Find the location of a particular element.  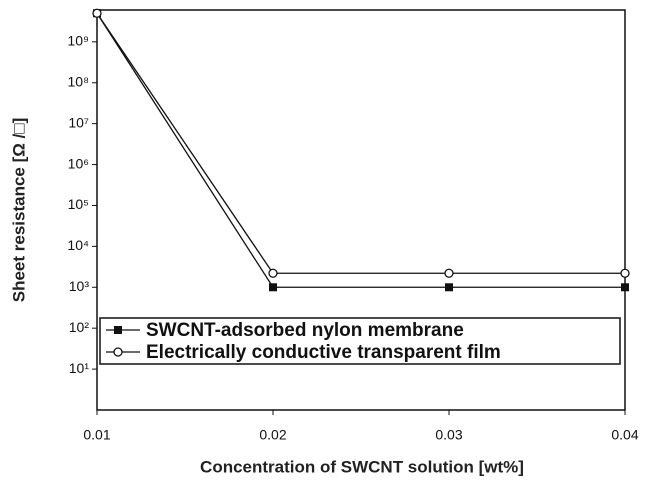

y-axis-label: Sheet resistance [Ω /□] is located at coordinates (18, 210).